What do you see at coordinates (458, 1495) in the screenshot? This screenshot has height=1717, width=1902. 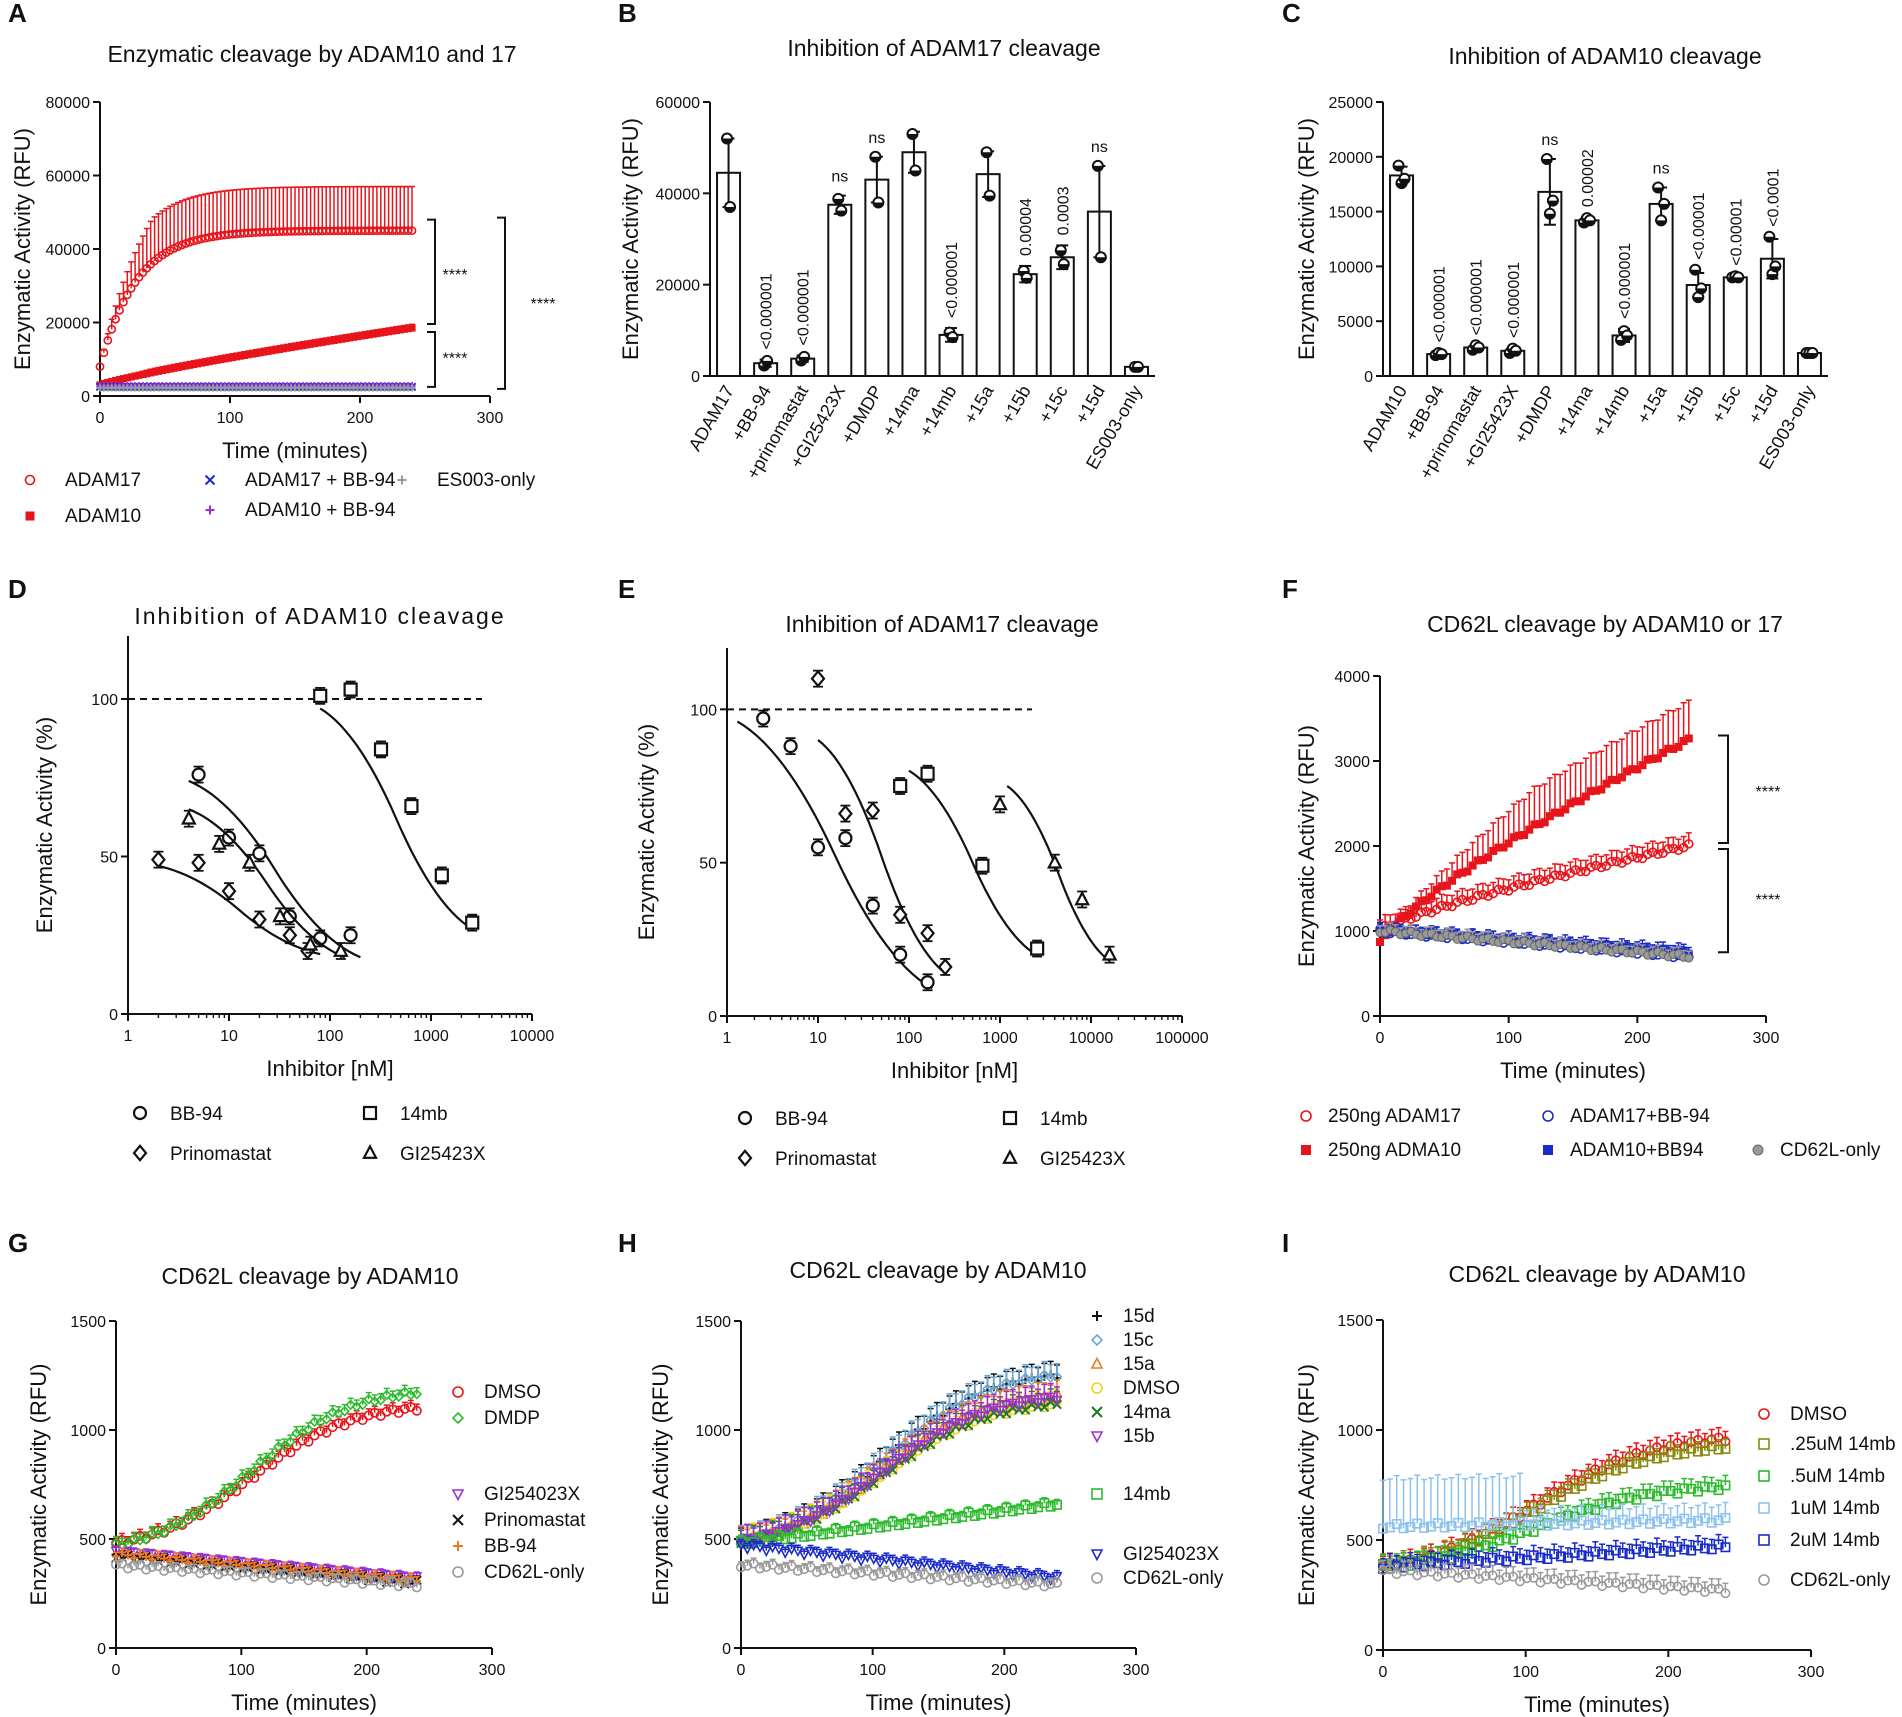 I see `legend-marker` at bounding box center [458, 1495].